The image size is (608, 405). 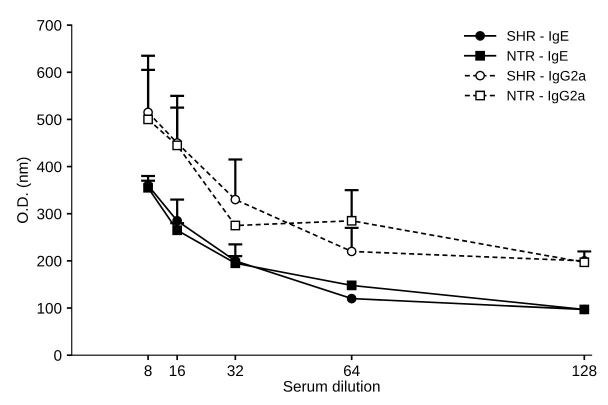 What do you see at coordinates (49, 166) in the screenshot?
I see `y-tick-label: 400` at bounding box center [49, 166].